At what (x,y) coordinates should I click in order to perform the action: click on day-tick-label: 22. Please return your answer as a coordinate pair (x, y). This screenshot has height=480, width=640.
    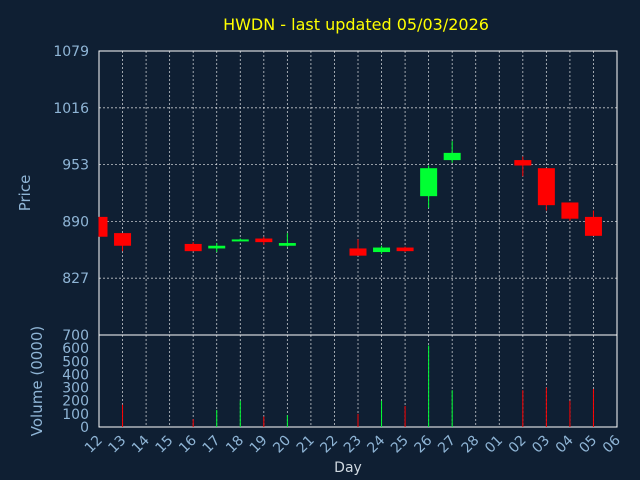
    Looking at the image, I should click on (329, 445).